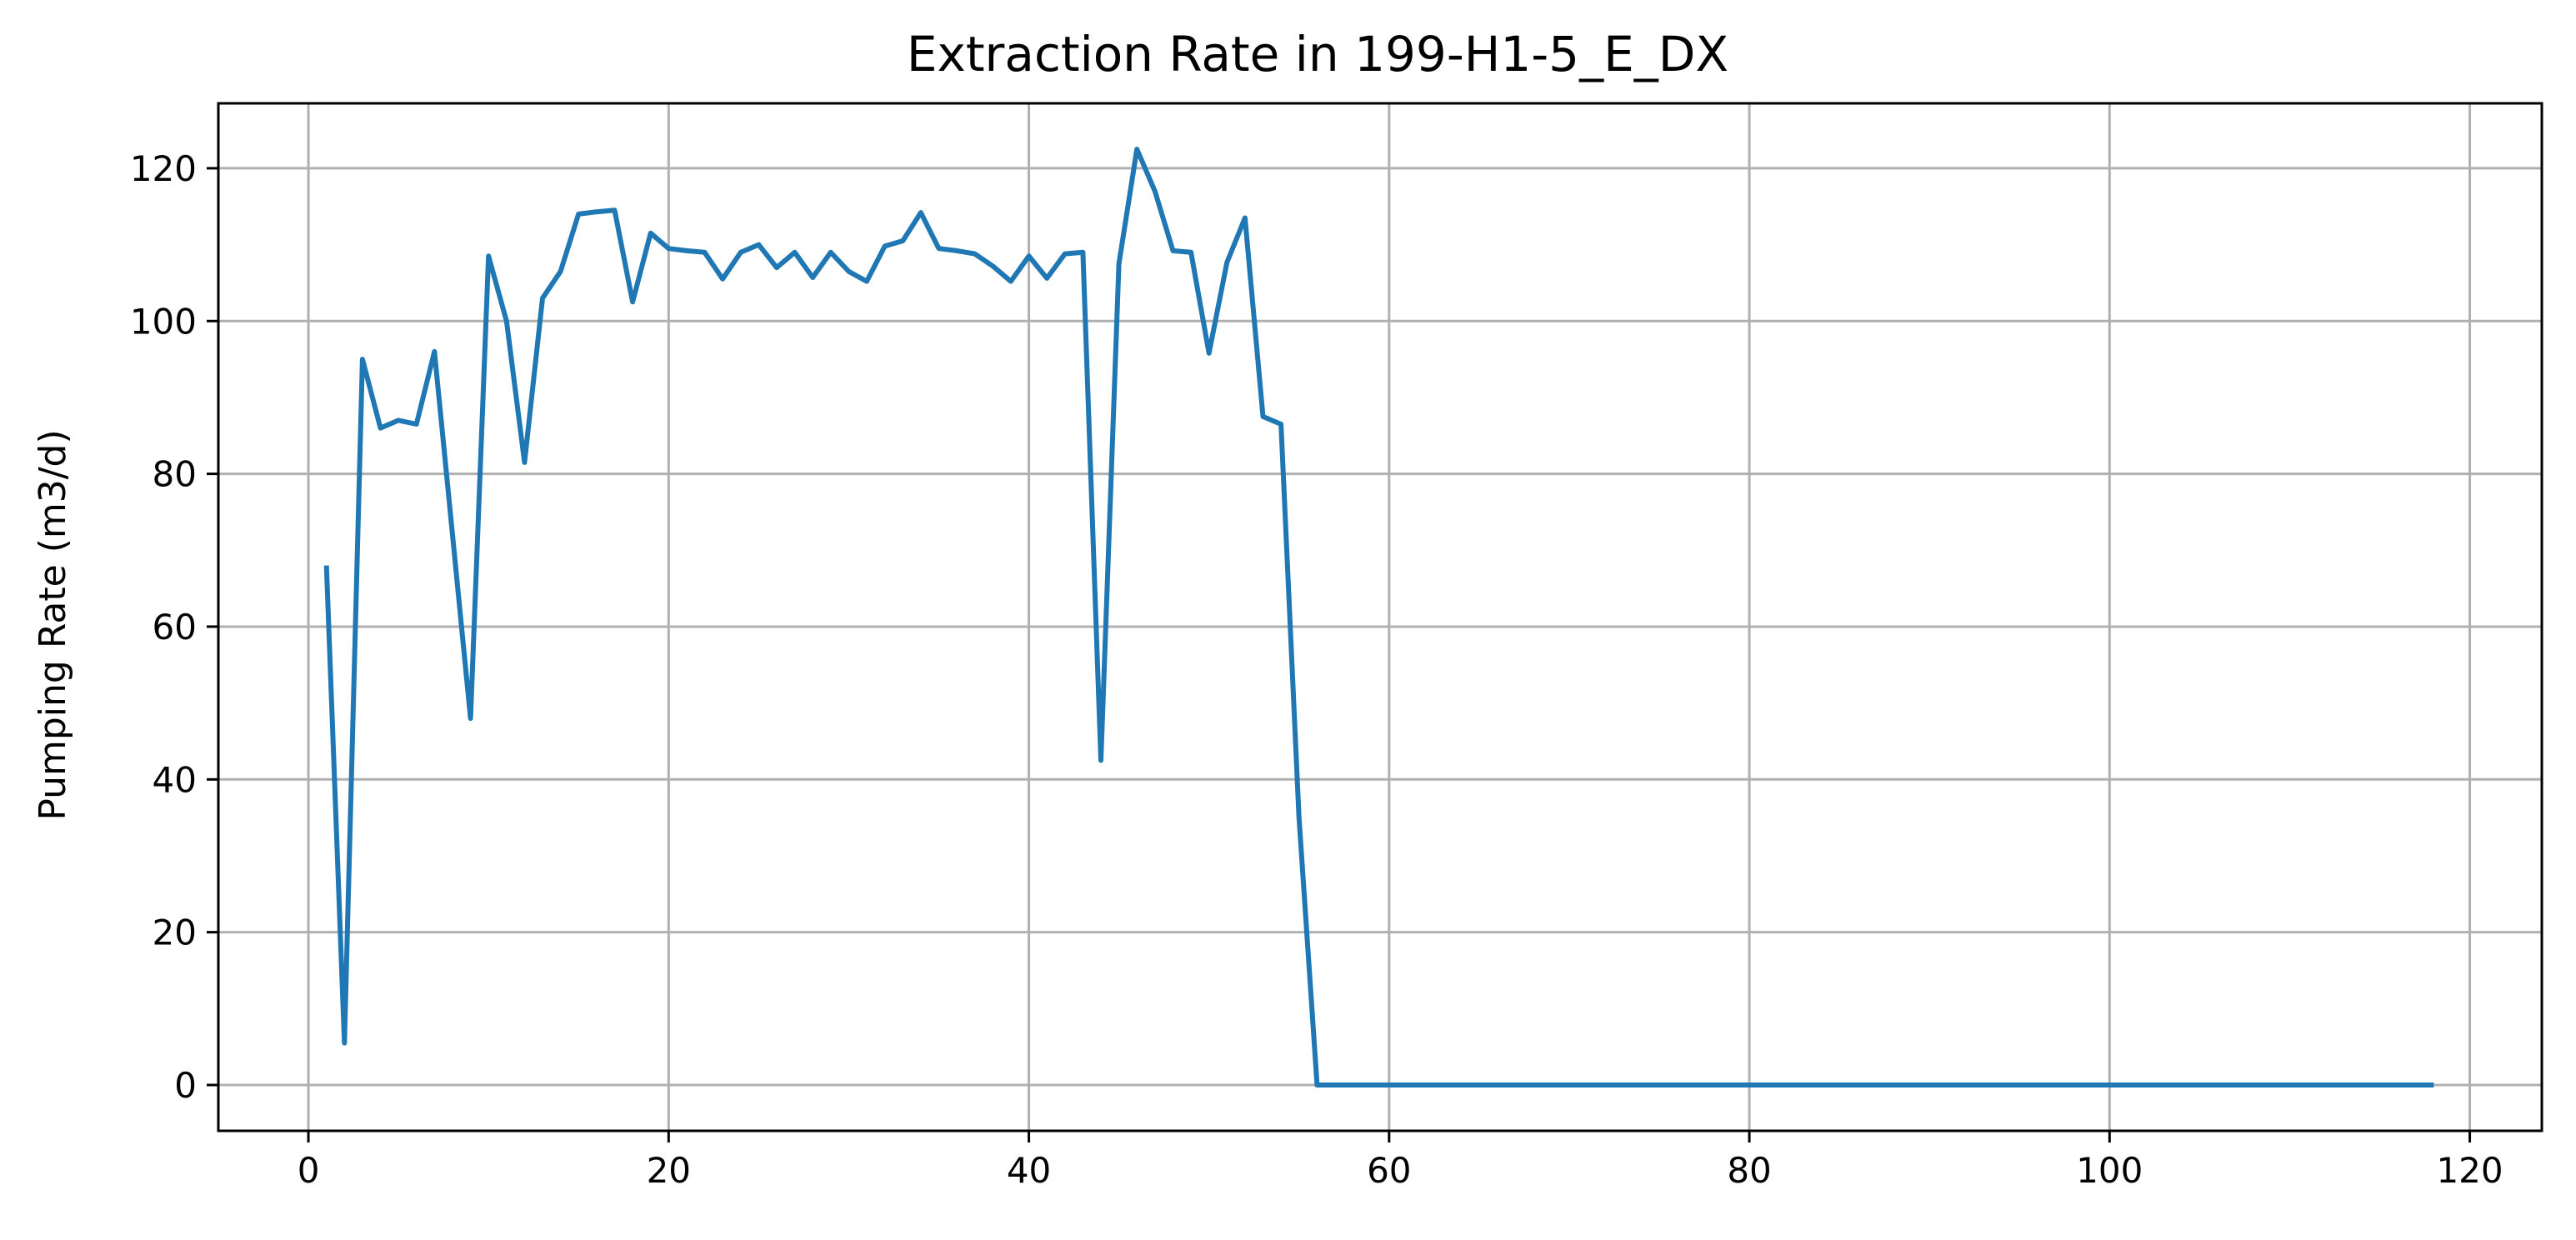 The image size is (2576, 1240). Describe the element at coordinates (1029, 1170) in the screenshot. I see `x-tick-label: 40` at that location.